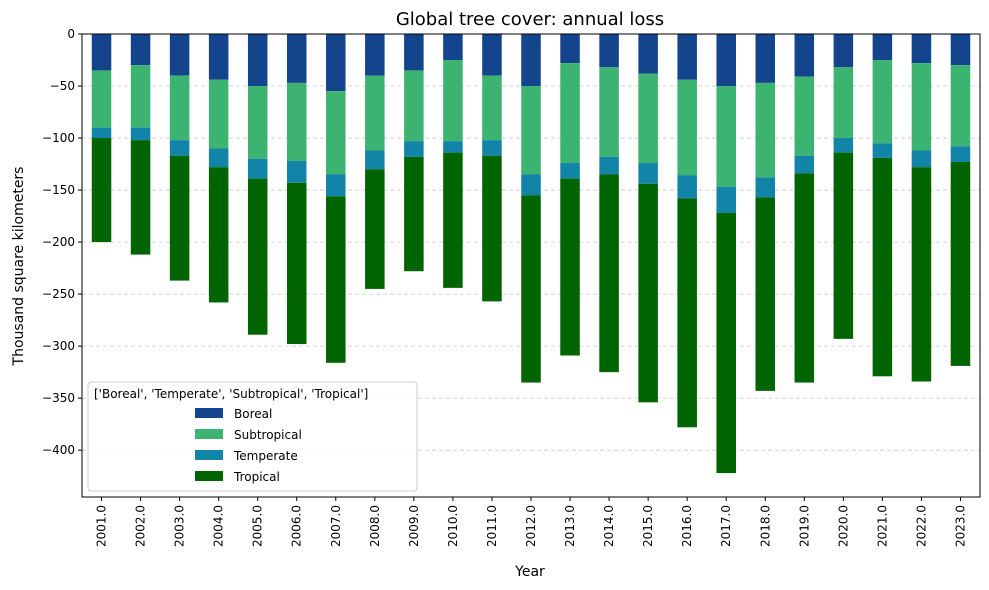 The width and height of the screenshot is (989, 590). I want to click on legend-label-tropical: Tropical, so click(256, 477).